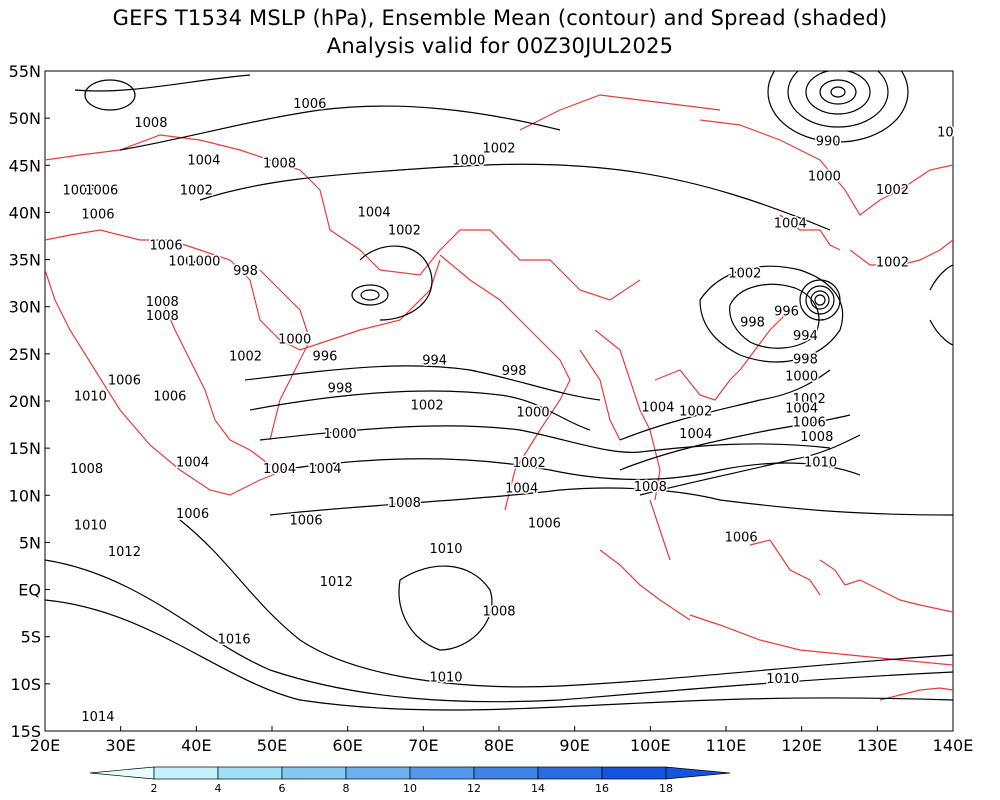 The height and width of the screenshot is (800, 1000). Describe the element at coordinates (726, 745) in the screenshot. I see `lon-label: 110E` at that location.